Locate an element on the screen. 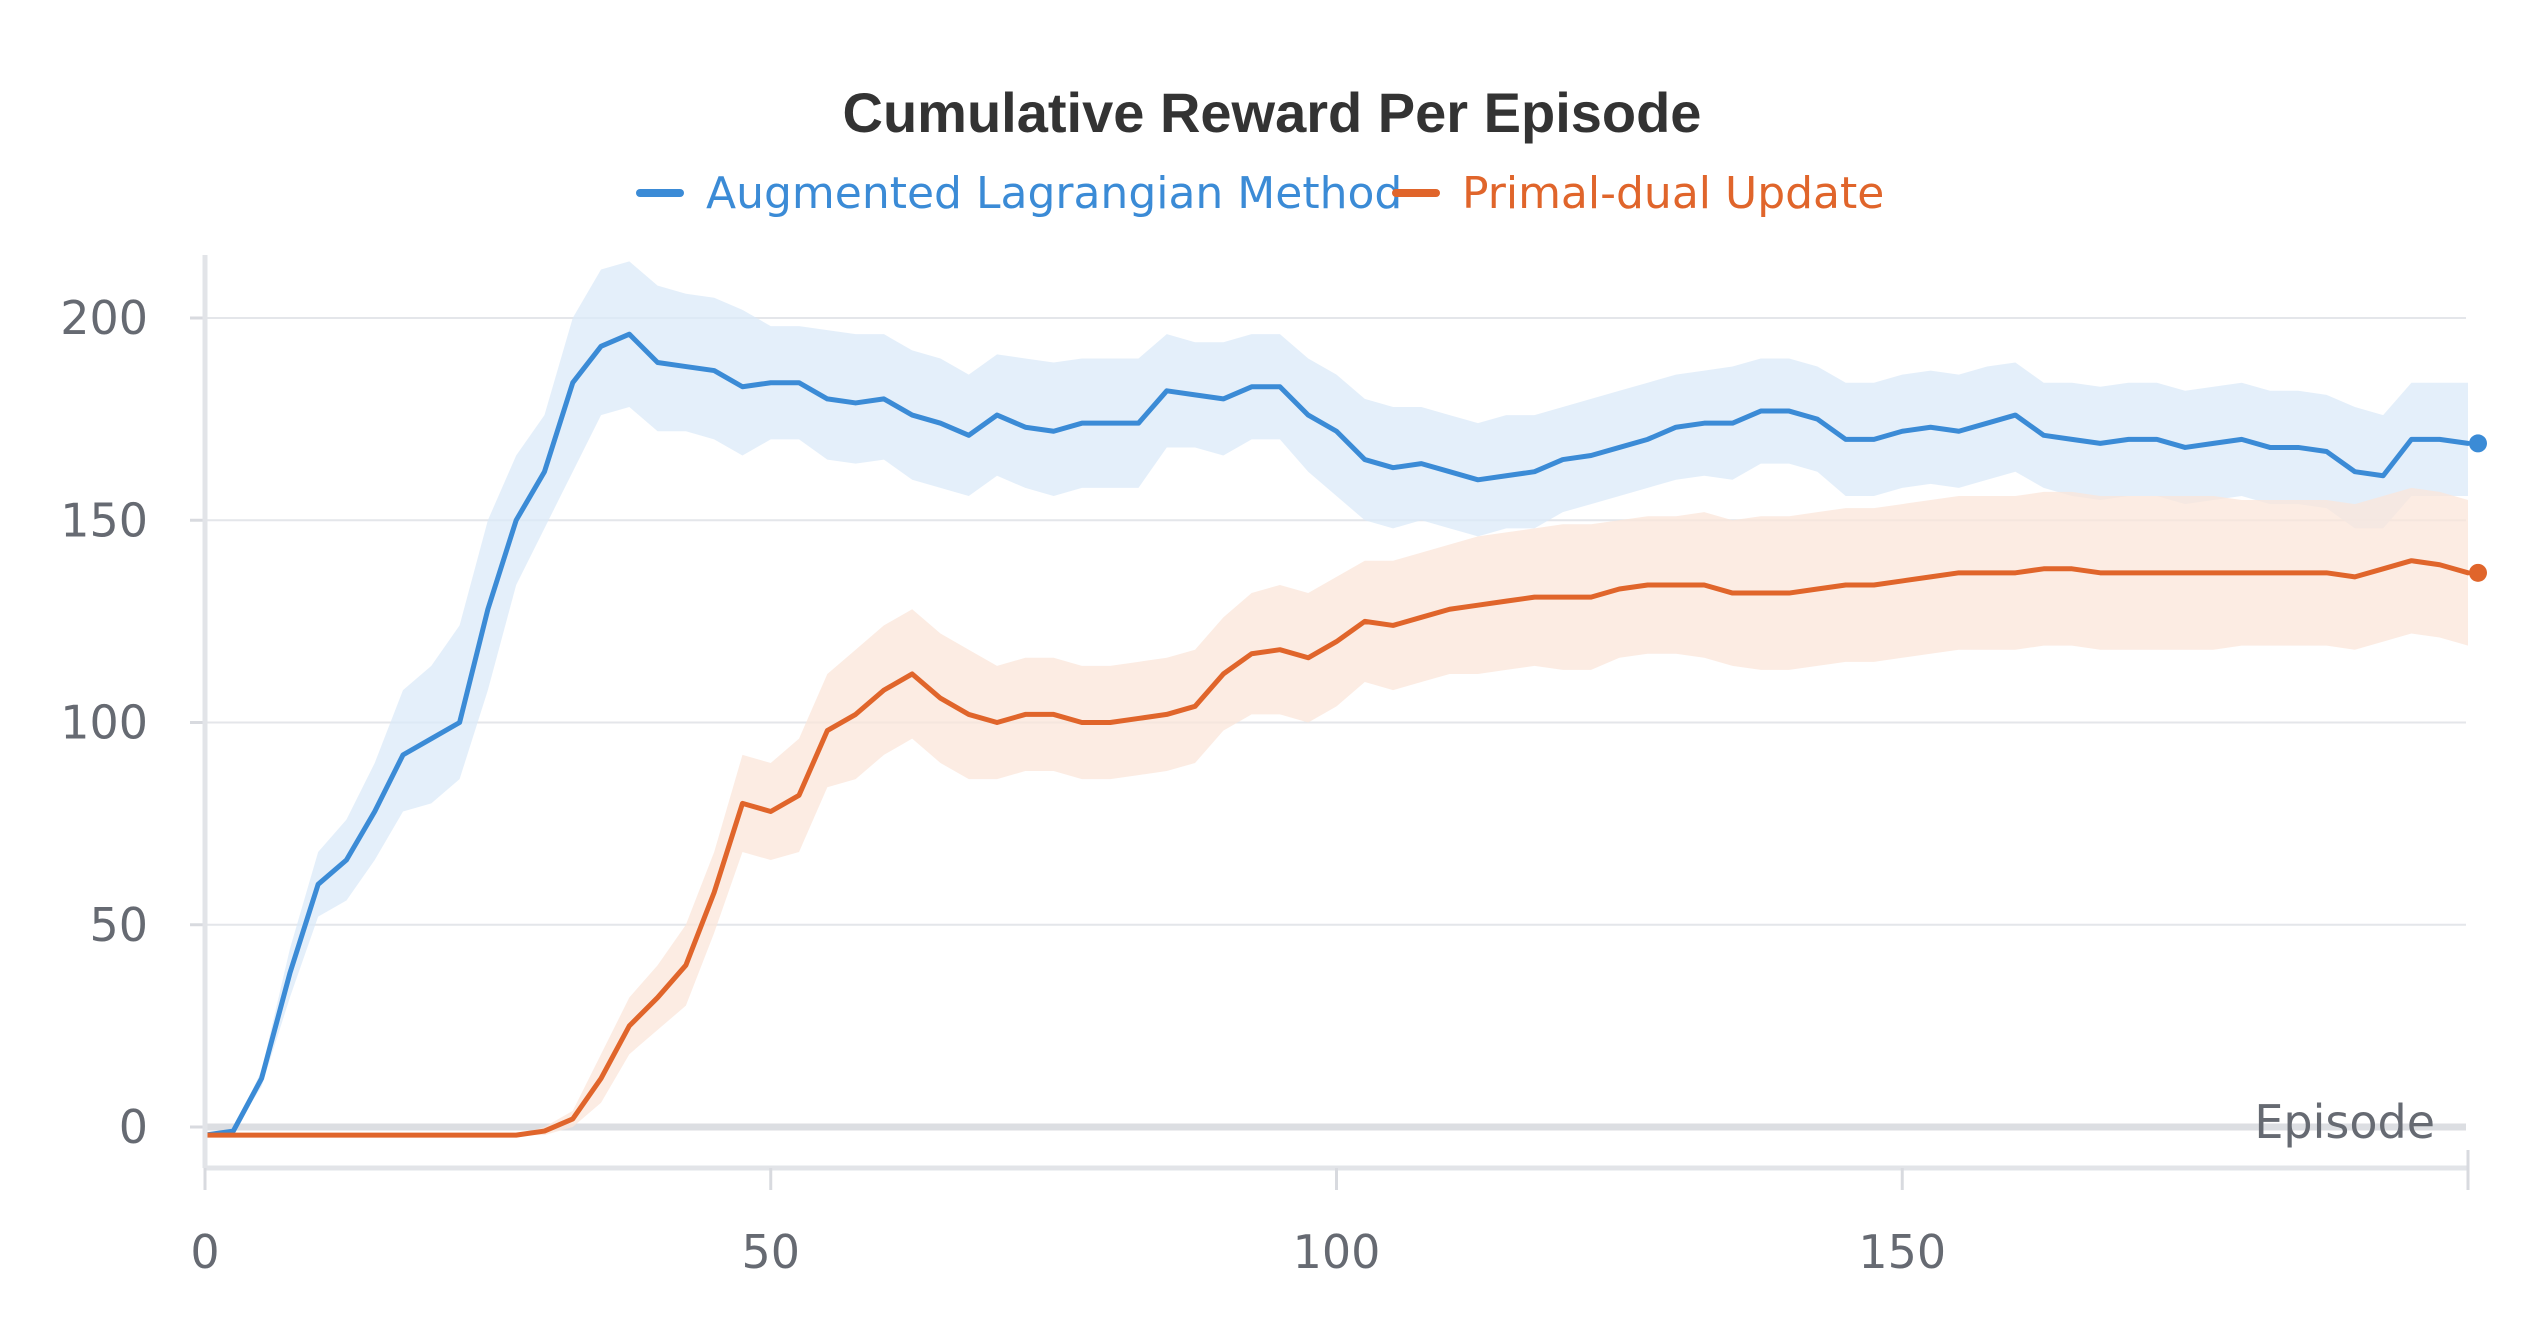 This screenshot has width=2528, height=1328. end-markers is located at coordinates (2478, 508).